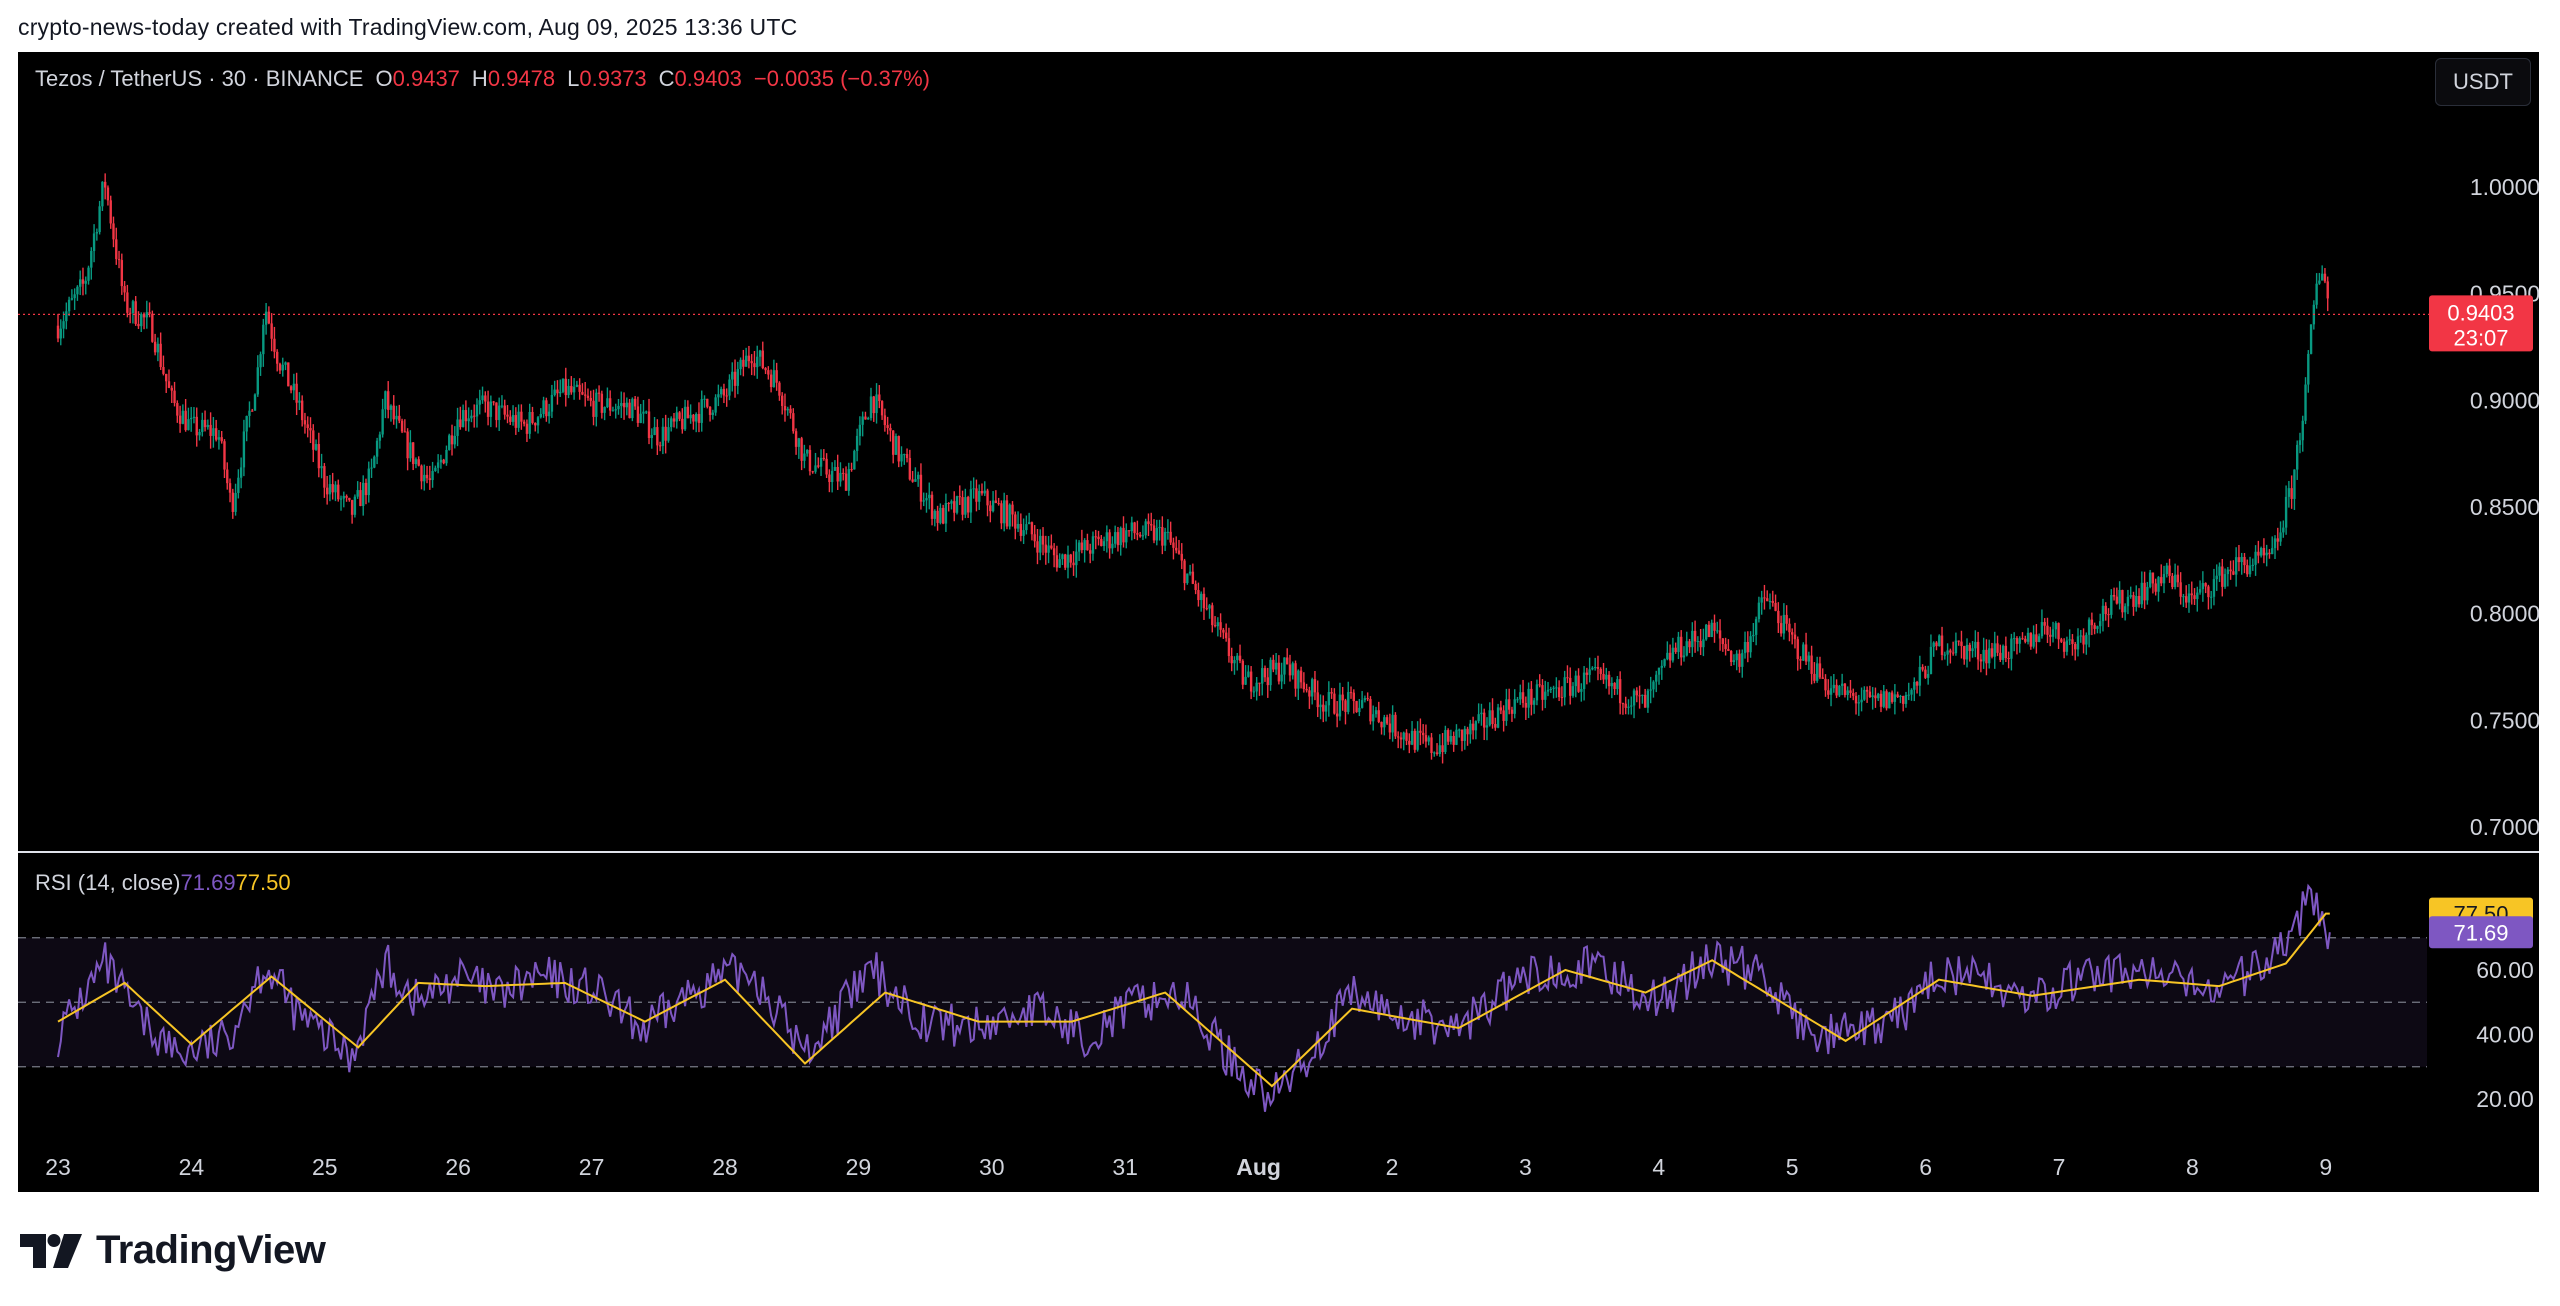 The image size is (2560, 1306). I want to click on currency-button: USDT, so click(2483, 82).